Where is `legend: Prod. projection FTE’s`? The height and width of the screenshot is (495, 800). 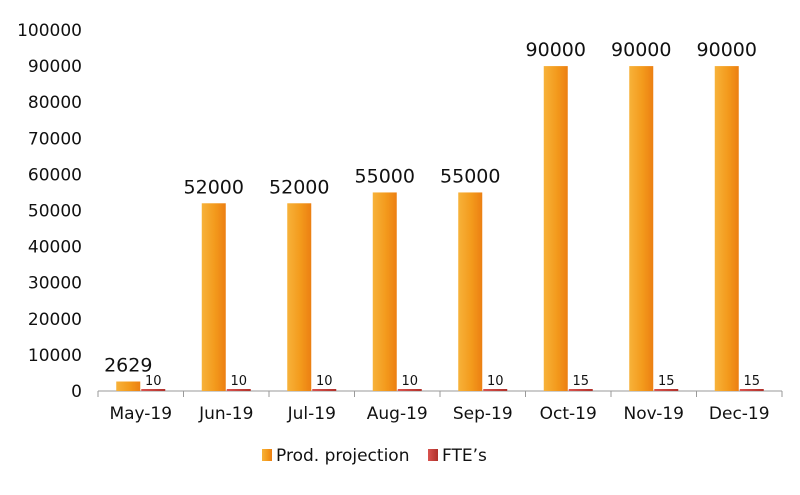 legend: Prod. projection FTE’s is located at coordinates (374, 456).